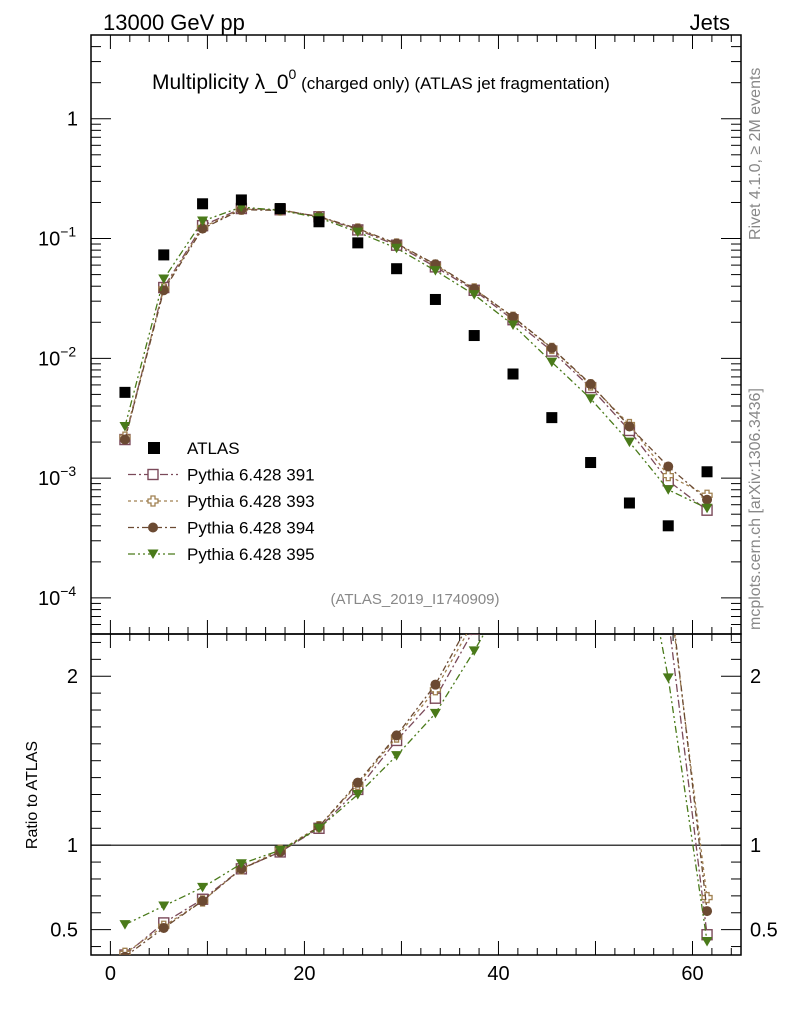 The height and width of the screenshot is (1024, 786). What do you see at coordinates (57, 356) in the screenshot?
I see `y-tick-label: 10⁻²` at bounding box center [57, 356].